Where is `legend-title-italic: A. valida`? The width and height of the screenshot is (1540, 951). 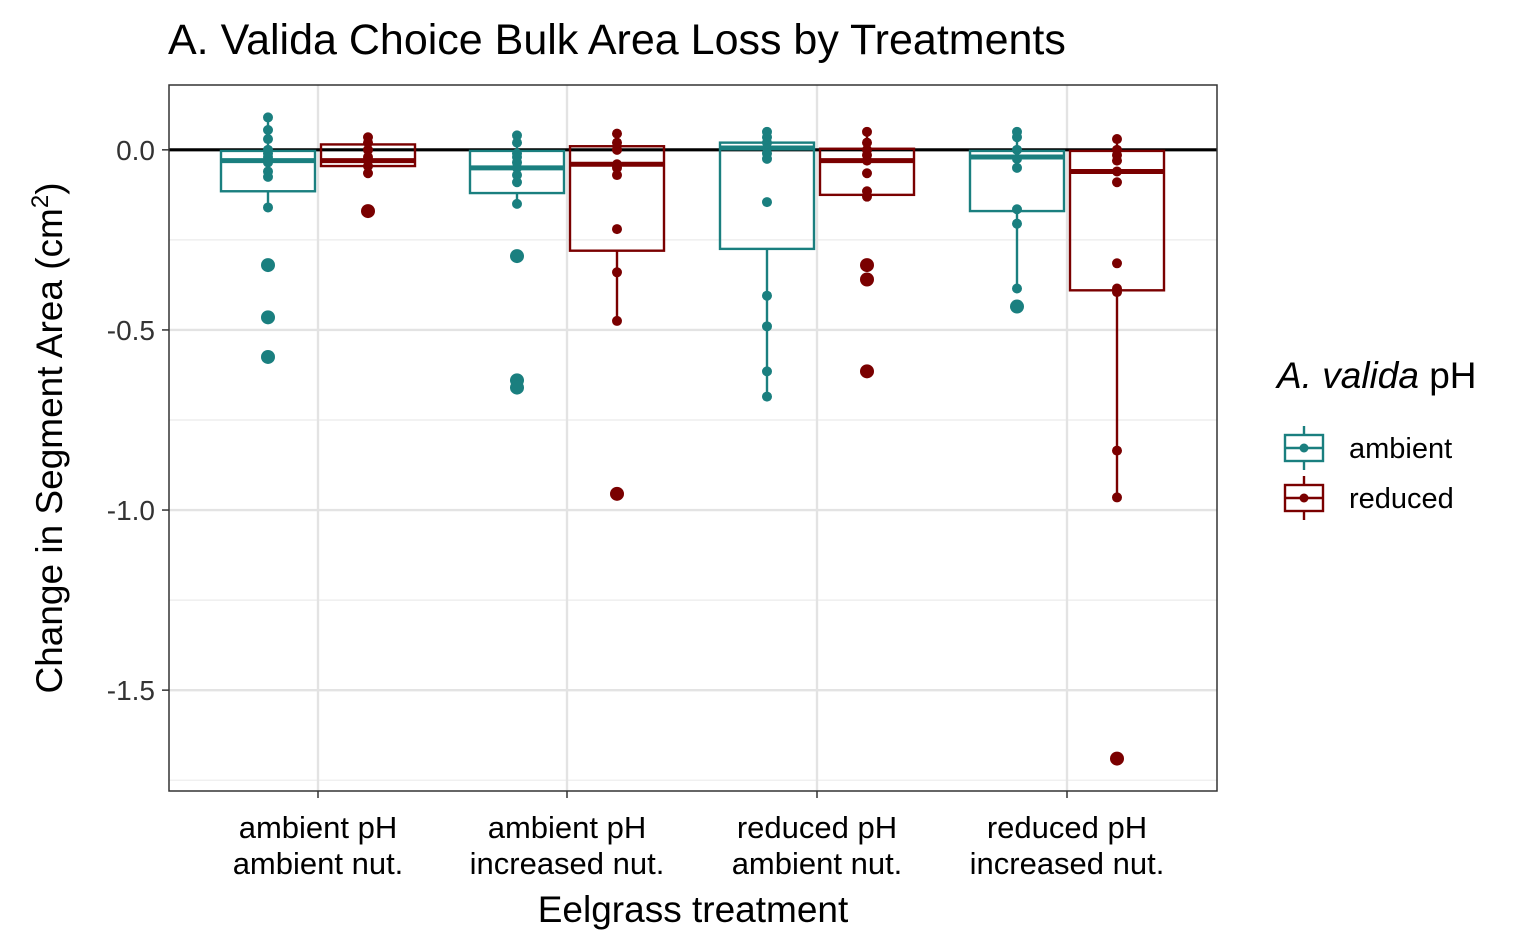
legend-title-italic: A. valida is located at coordinates (1347, 375).